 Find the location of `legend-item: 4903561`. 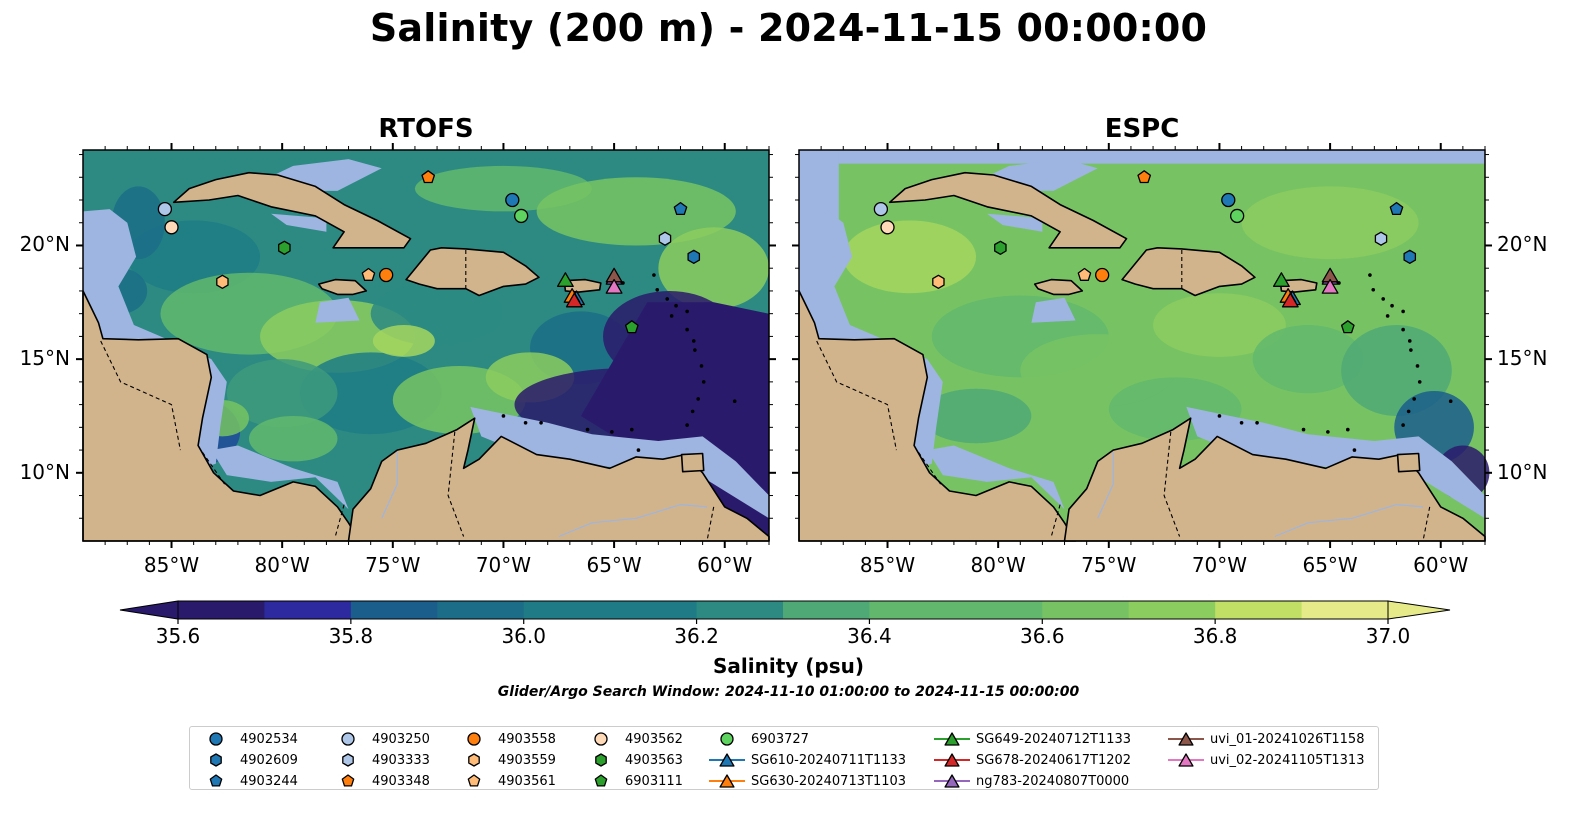

legend-item: 4903561 is located at coordinates (505, 781).